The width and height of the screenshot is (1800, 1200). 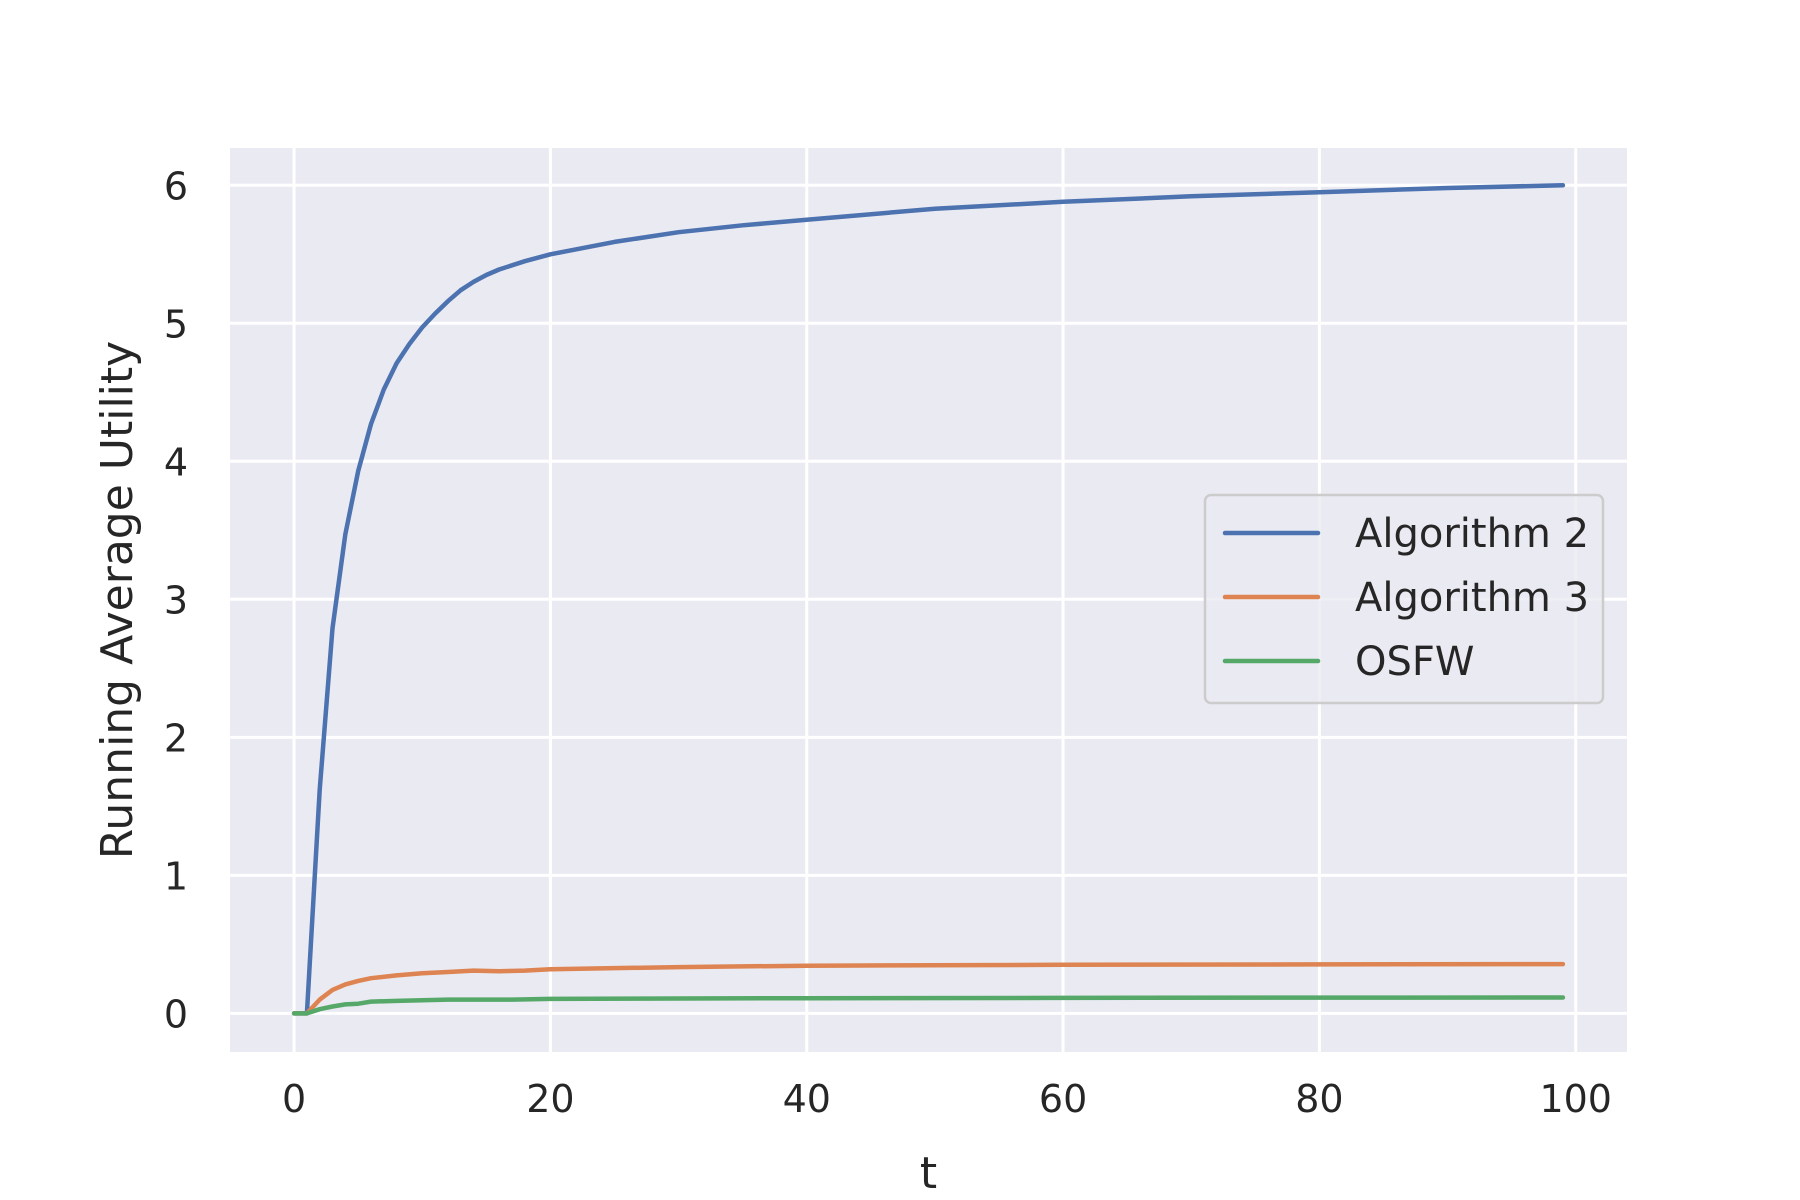 I want to click on x-tick-label: 60, so click(x=1063, y=1099).